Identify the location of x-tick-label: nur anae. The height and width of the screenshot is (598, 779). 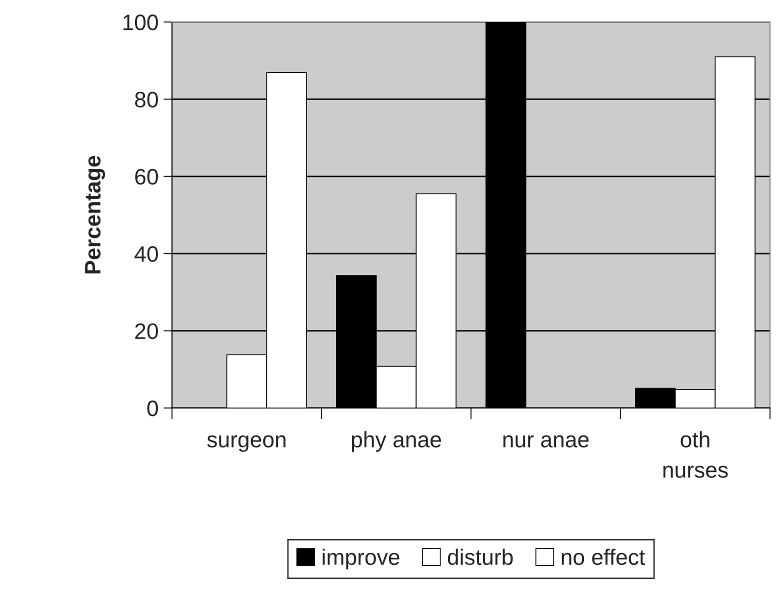
(546, 441).